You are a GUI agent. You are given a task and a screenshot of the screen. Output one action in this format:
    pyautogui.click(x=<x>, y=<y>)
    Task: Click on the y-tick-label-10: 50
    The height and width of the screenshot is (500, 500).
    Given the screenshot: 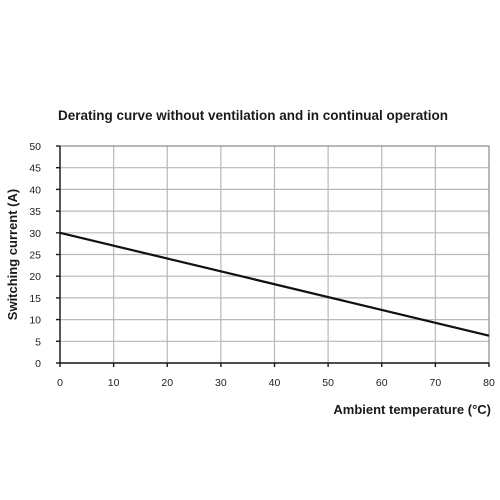 What is the action you would take?
    pyautogui.click(x=35, y=147)
    